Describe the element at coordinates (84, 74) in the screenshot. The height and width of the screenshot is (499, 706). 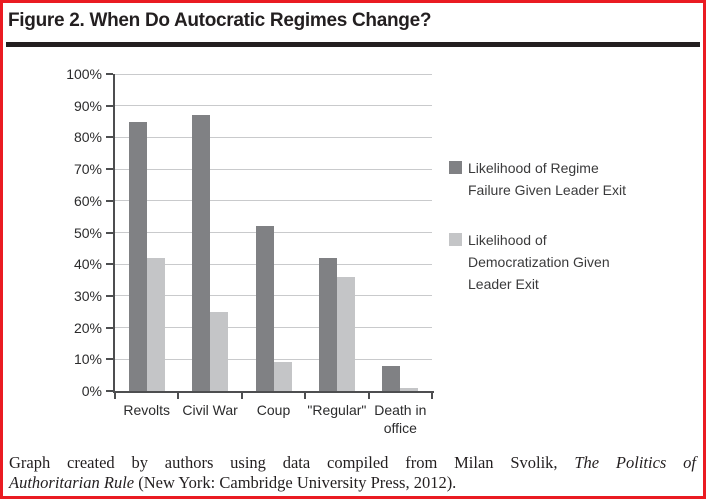
I see `y-axis-label-100: 100%` at that location.